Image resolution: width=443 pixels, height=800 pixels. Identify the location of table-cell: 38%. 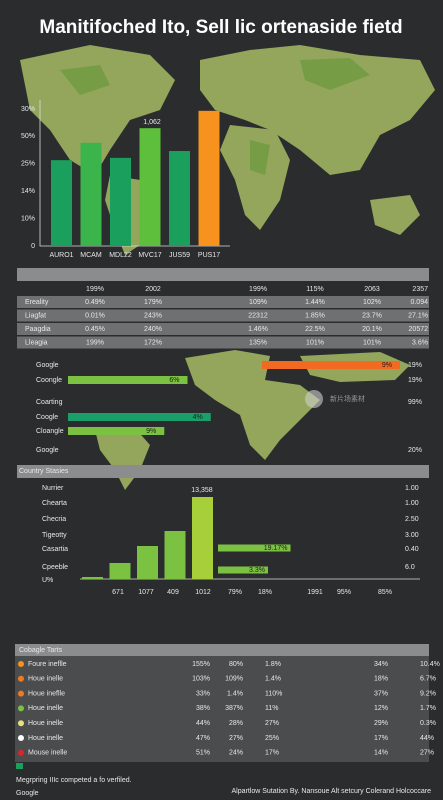
(203, 708).